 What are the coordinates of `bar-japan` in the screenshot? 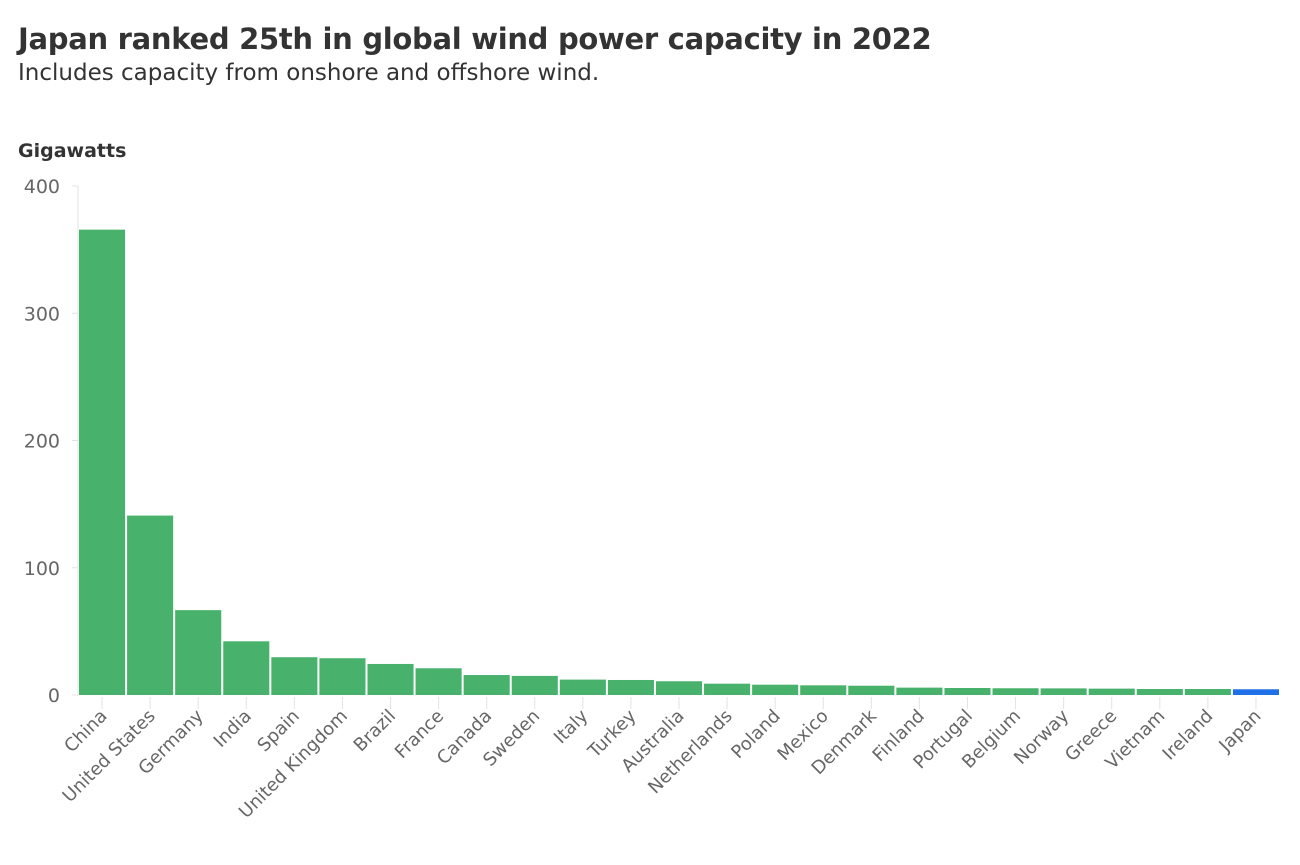 It's located at (1255, 692).